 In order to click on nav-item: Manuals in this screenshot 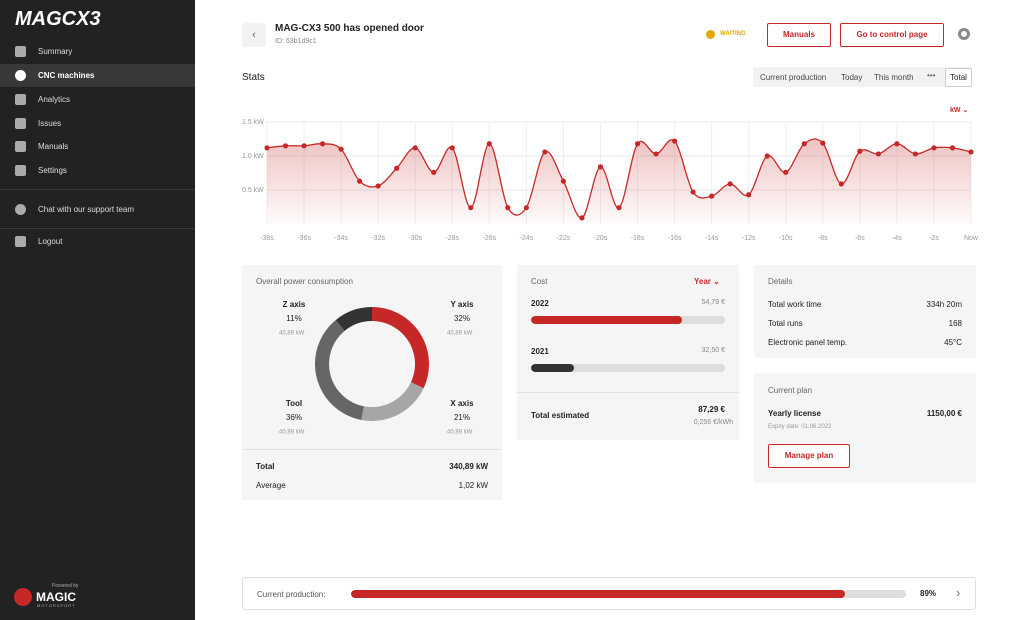, I will do `click(97, 146)`.